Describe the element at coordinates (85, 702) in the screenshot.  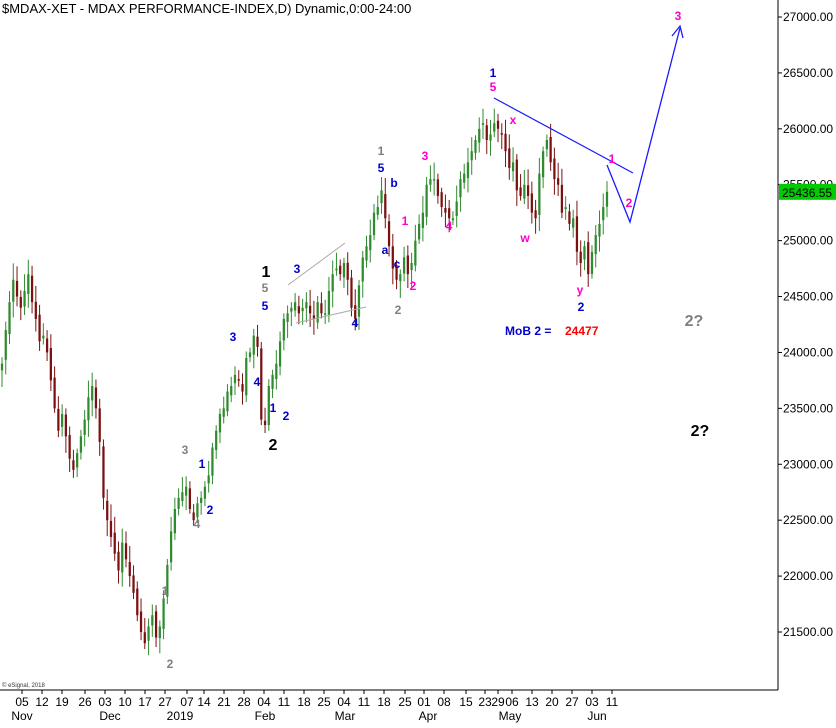
I see `x-tick-label: 26` at that location.